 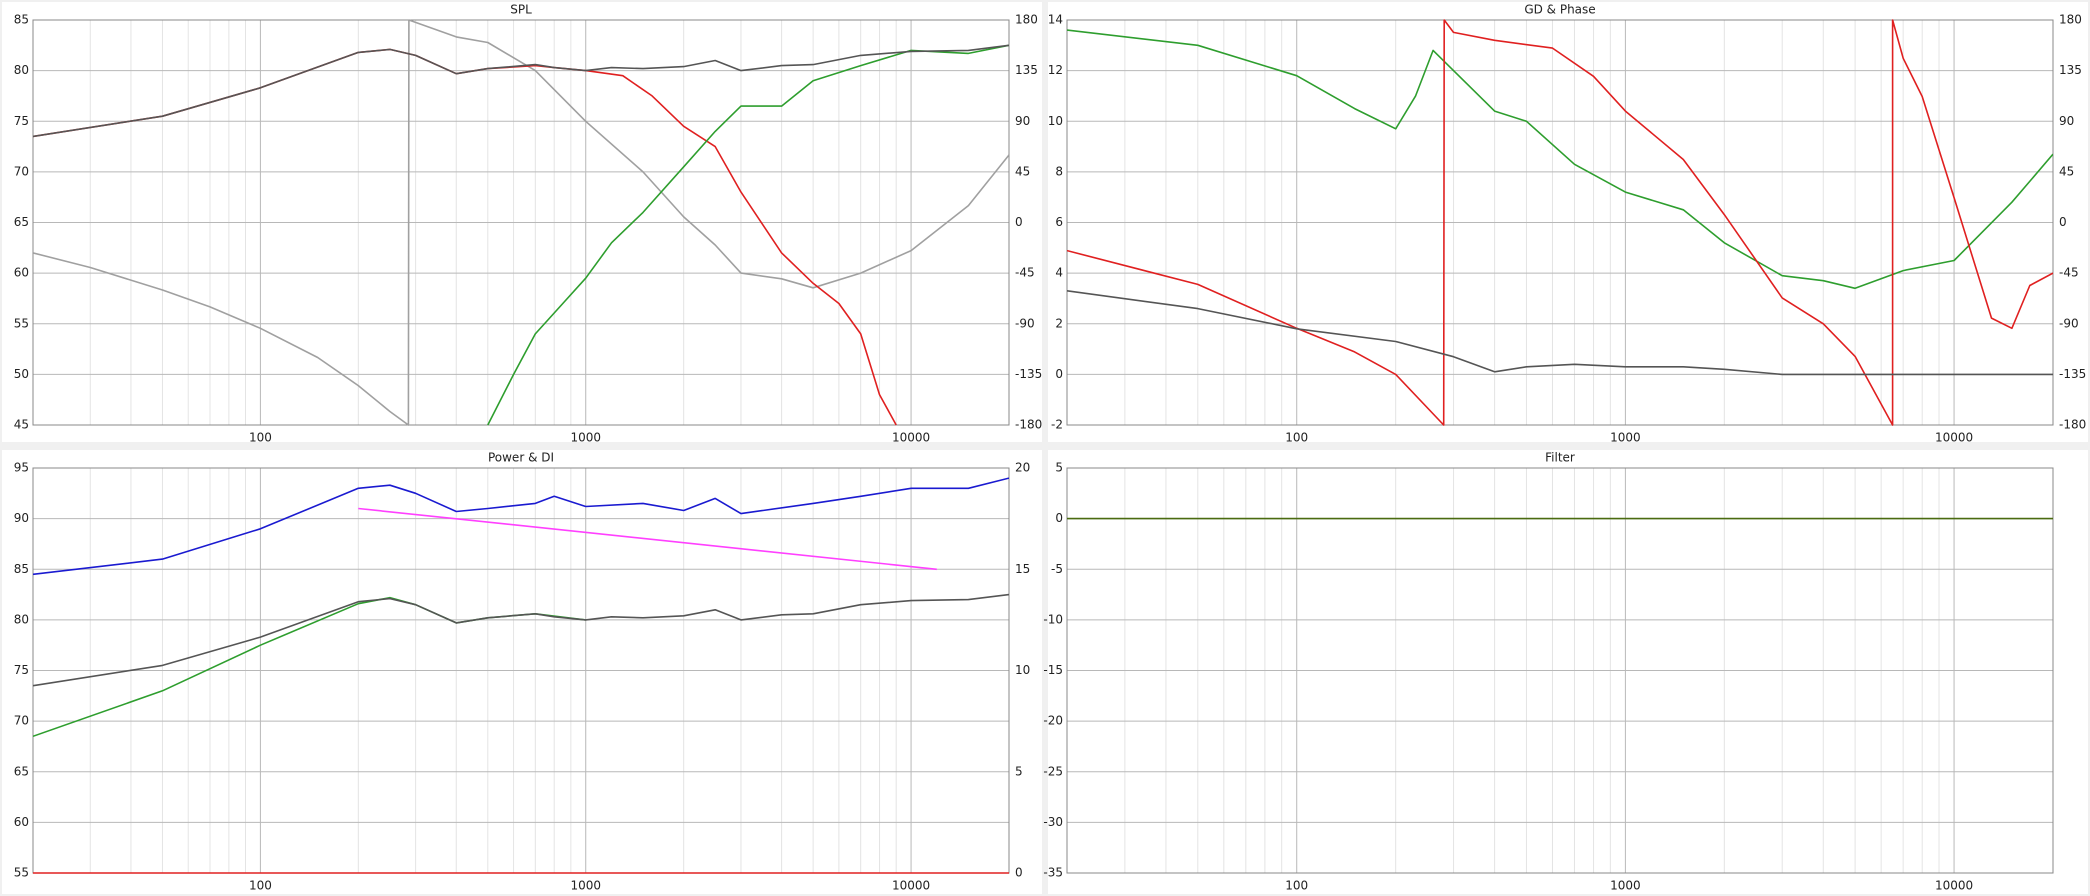 What do you see at coordinates (1560, 458) in the screenshot?
I see `chart-title: Filter` at bounding box center [1560, 458].